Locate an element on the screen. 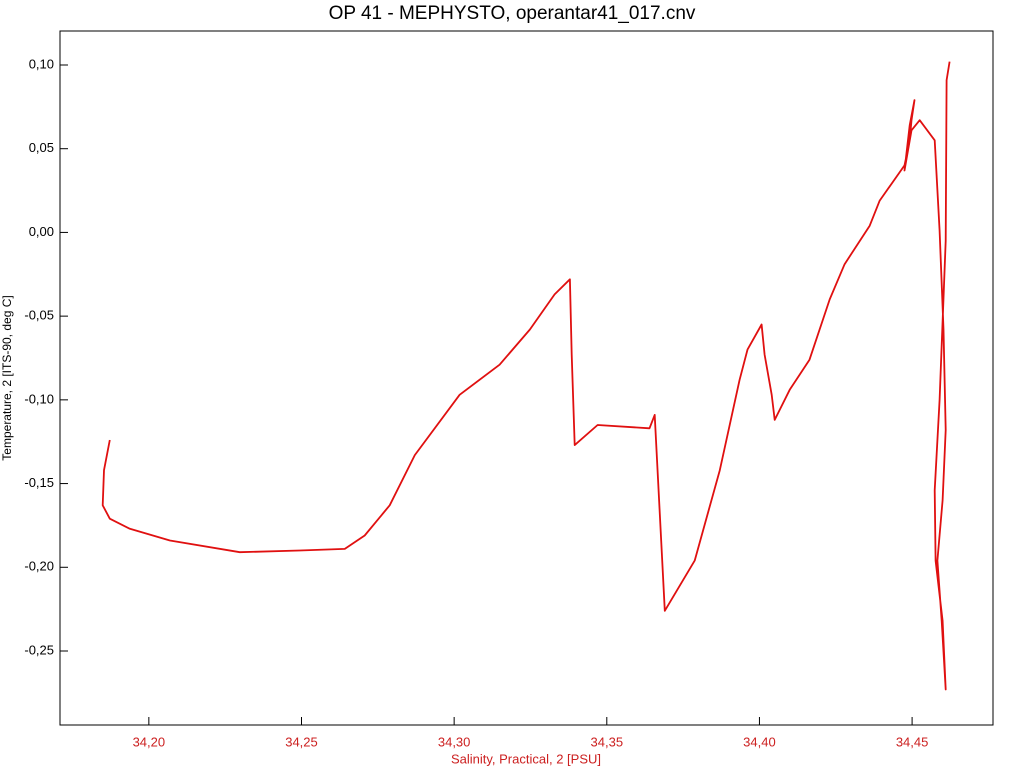 This screenshot has height=768, width=1024. y-tick-label: 0,05 is located at coordinates (41, 147).